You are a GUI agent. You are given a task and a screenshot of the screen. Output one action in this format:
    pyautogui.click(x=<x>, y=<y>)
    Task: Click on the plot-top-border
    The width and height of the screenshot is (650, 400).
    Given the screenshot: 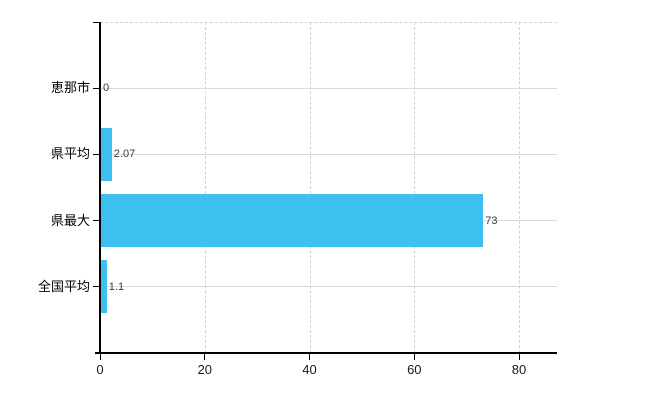 What is the action you would take?
    pyautogui.click(x=328, y=22)
    